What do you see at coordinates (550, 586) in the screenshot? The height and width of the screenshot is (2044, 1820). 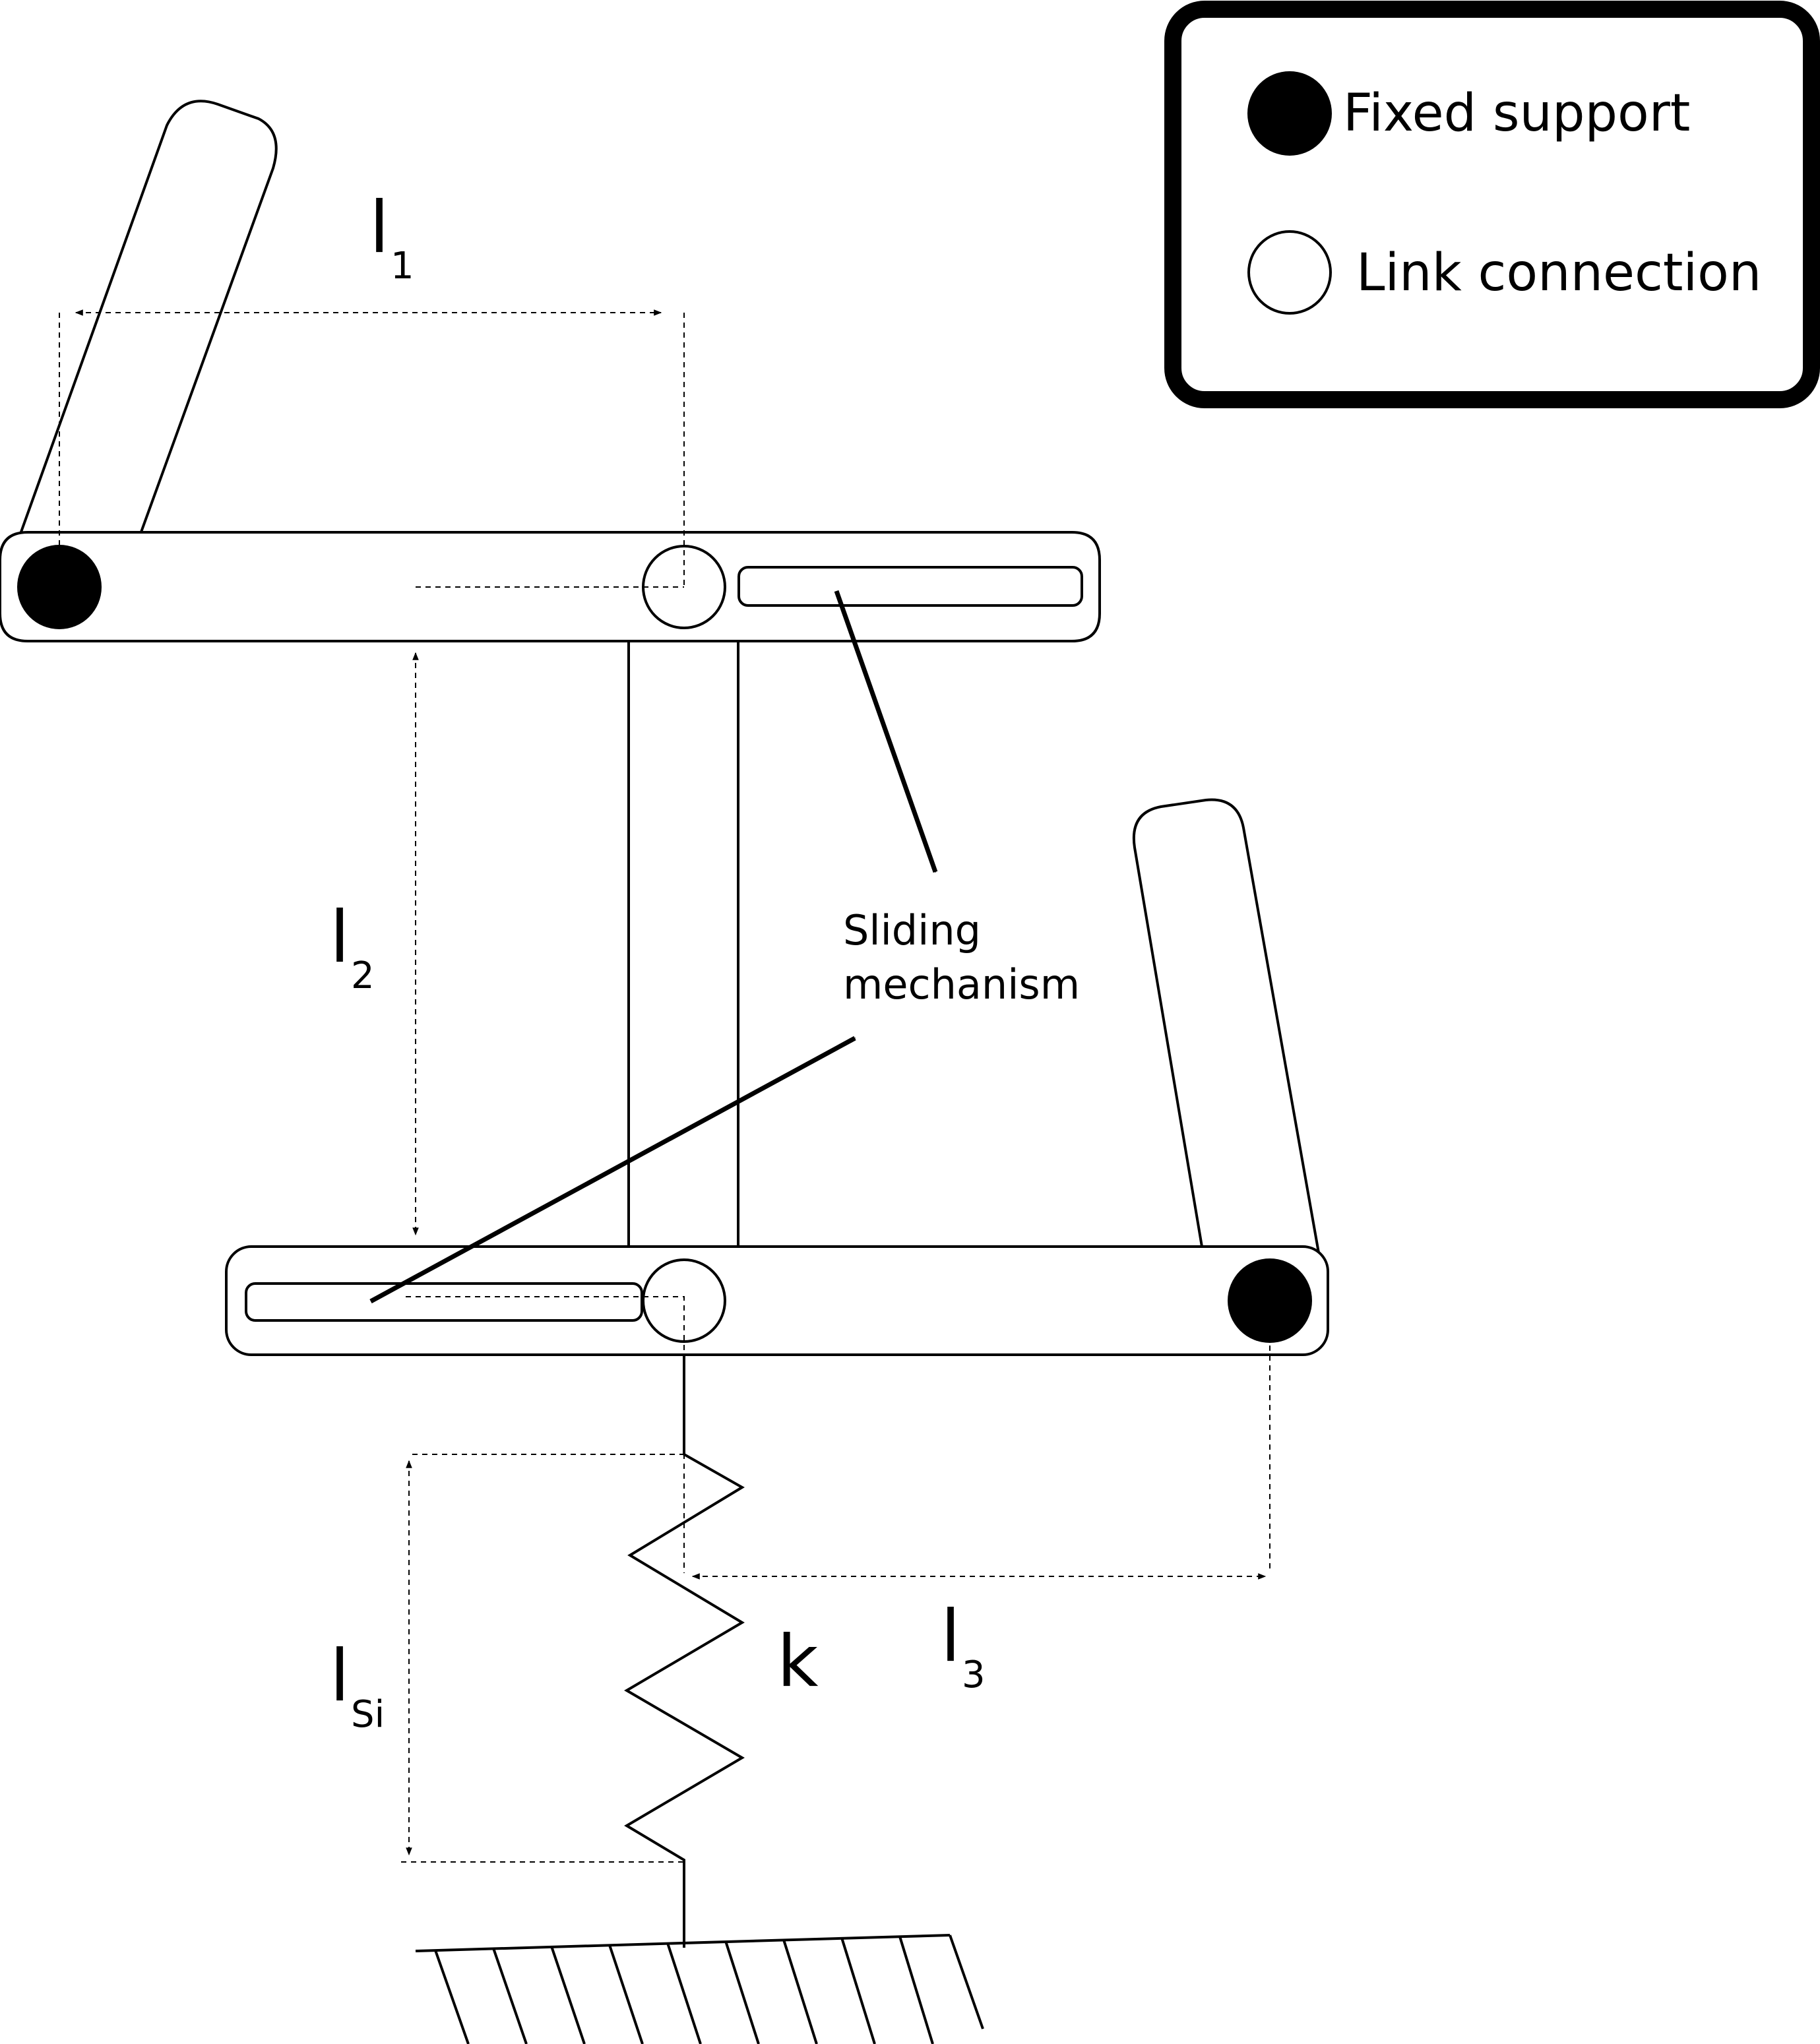 I see `upper-bar` at bounding box center [550, 586].